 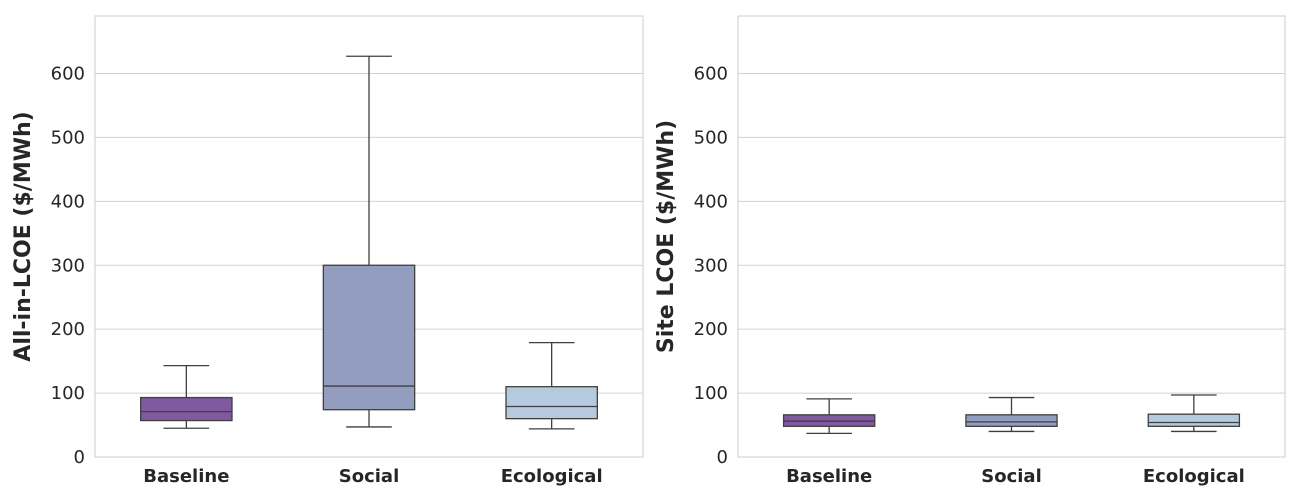 I want to click on y-axis-title: Site LCOE ($/MWh), so click(x=666, y=236).